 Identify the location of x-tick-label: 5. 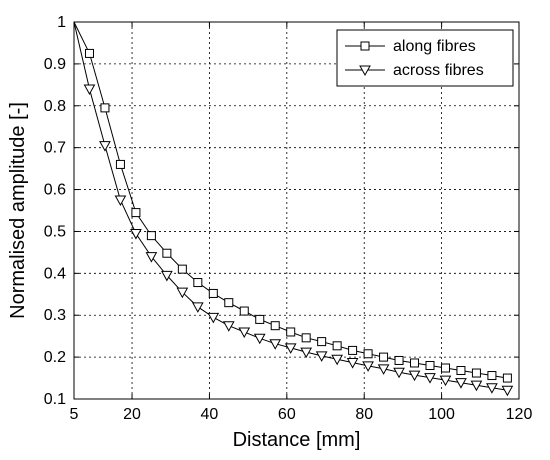
(74, 414).